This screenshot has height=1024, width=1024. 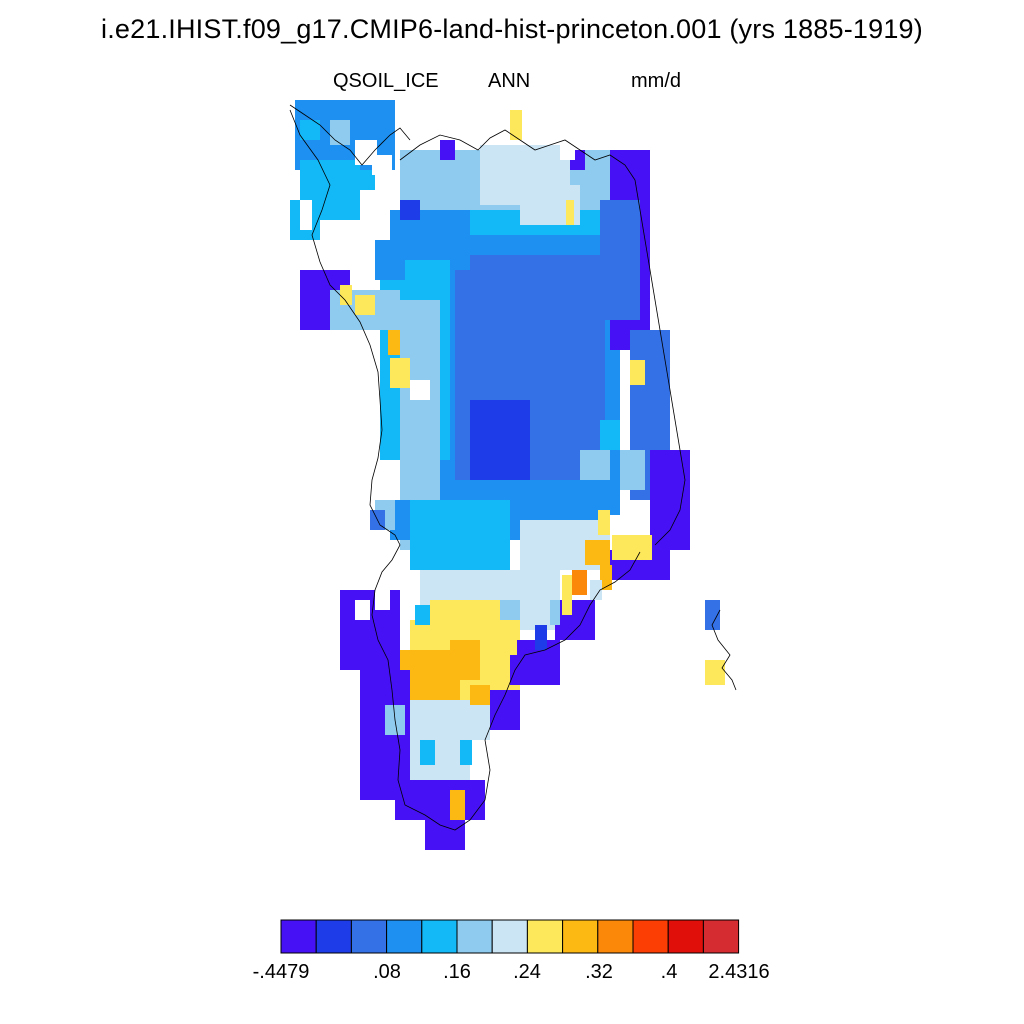 What do you see at coordinates (509, 81) in the screenshot?
I see `period-label: ANN` at bounding box center [509, 81].